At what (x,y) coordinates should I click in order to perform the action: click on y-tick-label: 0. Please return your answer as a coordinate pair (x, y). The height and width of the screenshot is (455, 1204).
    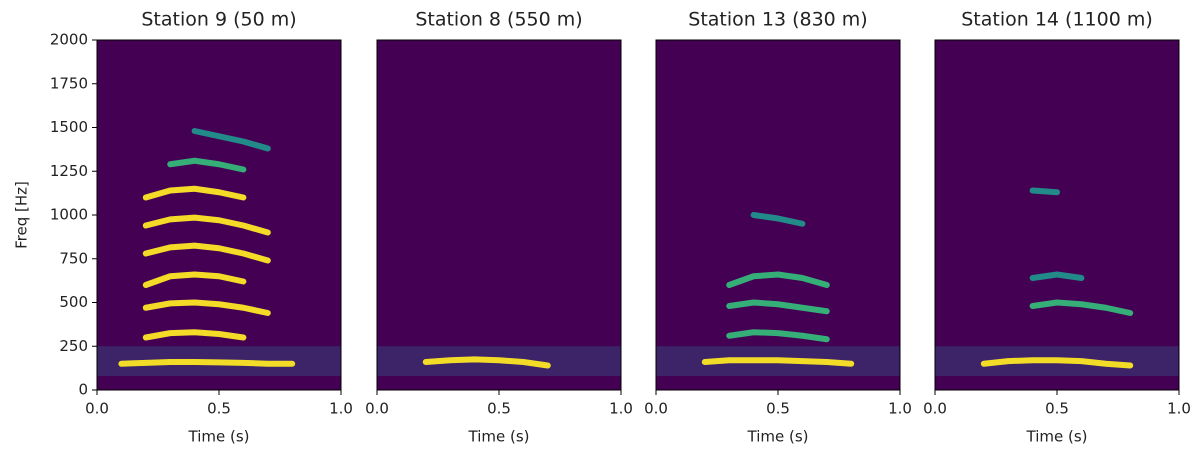
    Looking at the image, I should click on (83, 390).